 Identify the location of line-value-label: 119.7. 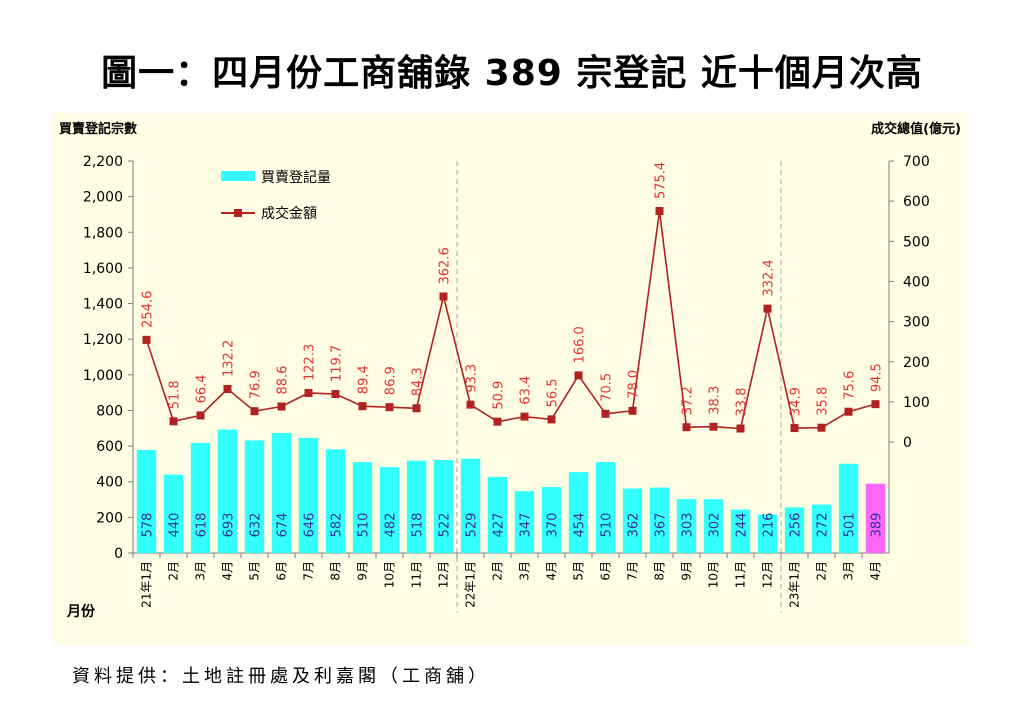
(337, 363).